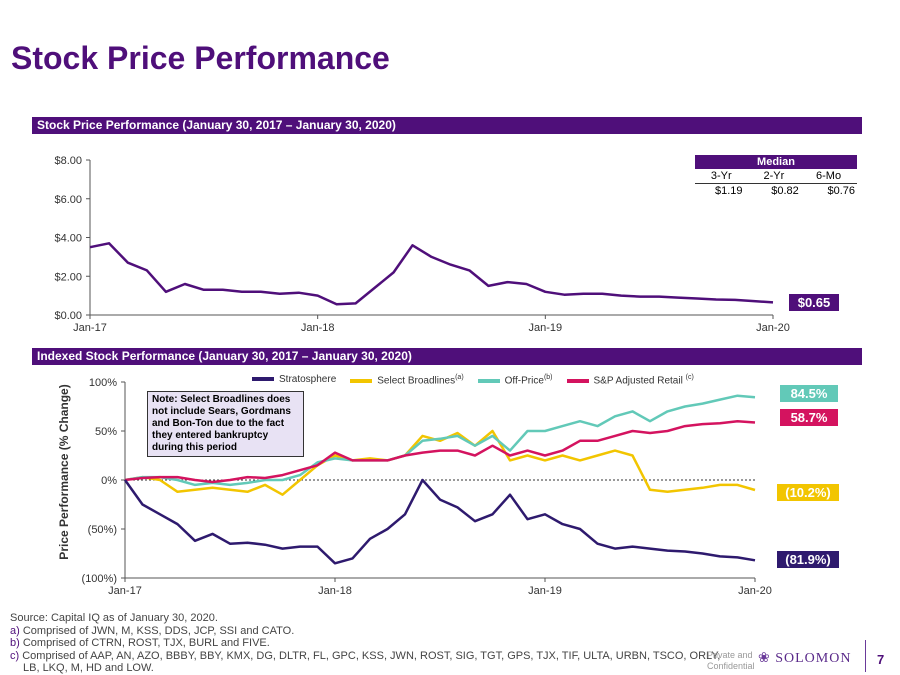 This screenshot has height=675, width=900. I want to click on page-number: 7, so click(881, 659).